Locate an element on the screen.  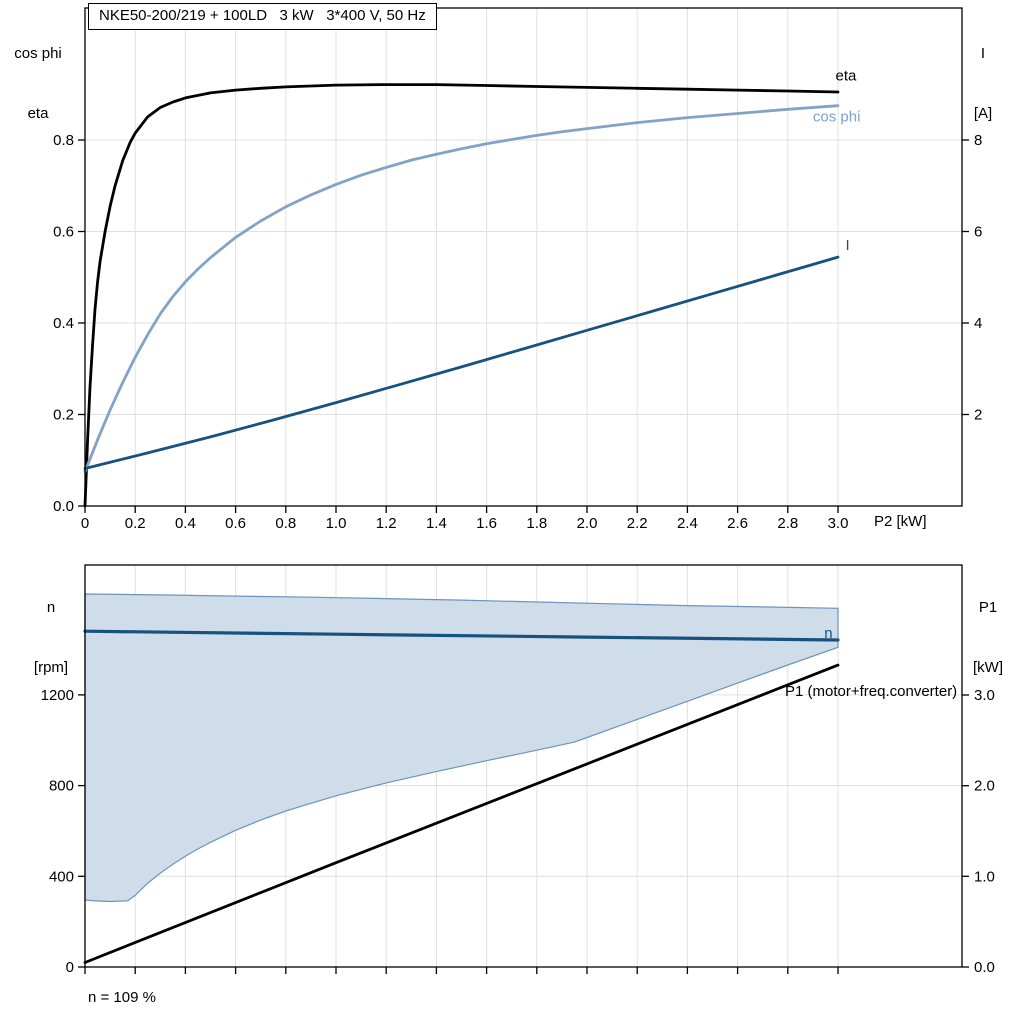
top-left-axis-title-line2: eta is located at coordinates (38, 113).